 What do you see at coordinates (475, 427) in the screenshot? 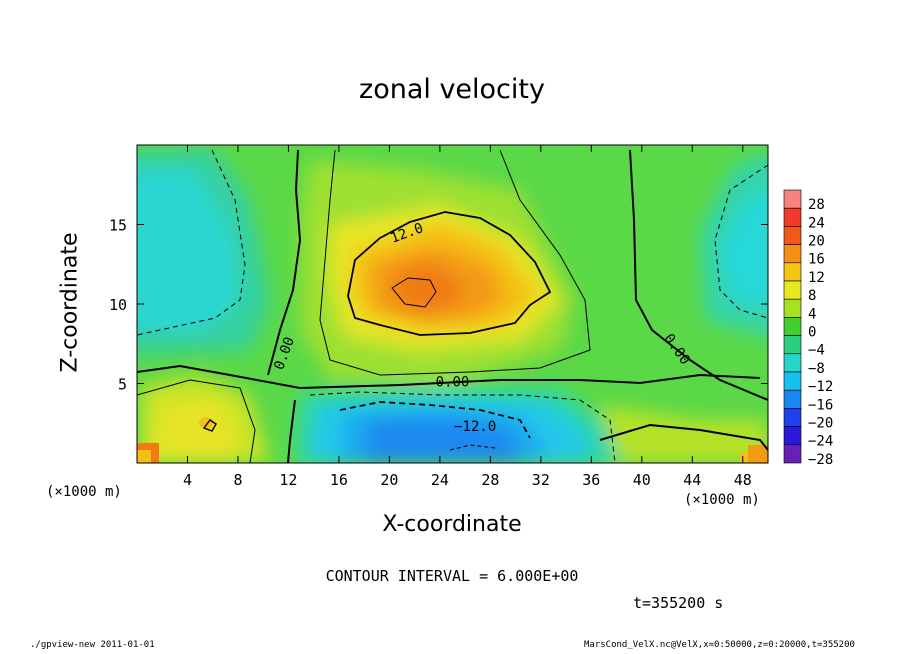
I see `contour-label: −12.0` at bounding box center [475, 427].